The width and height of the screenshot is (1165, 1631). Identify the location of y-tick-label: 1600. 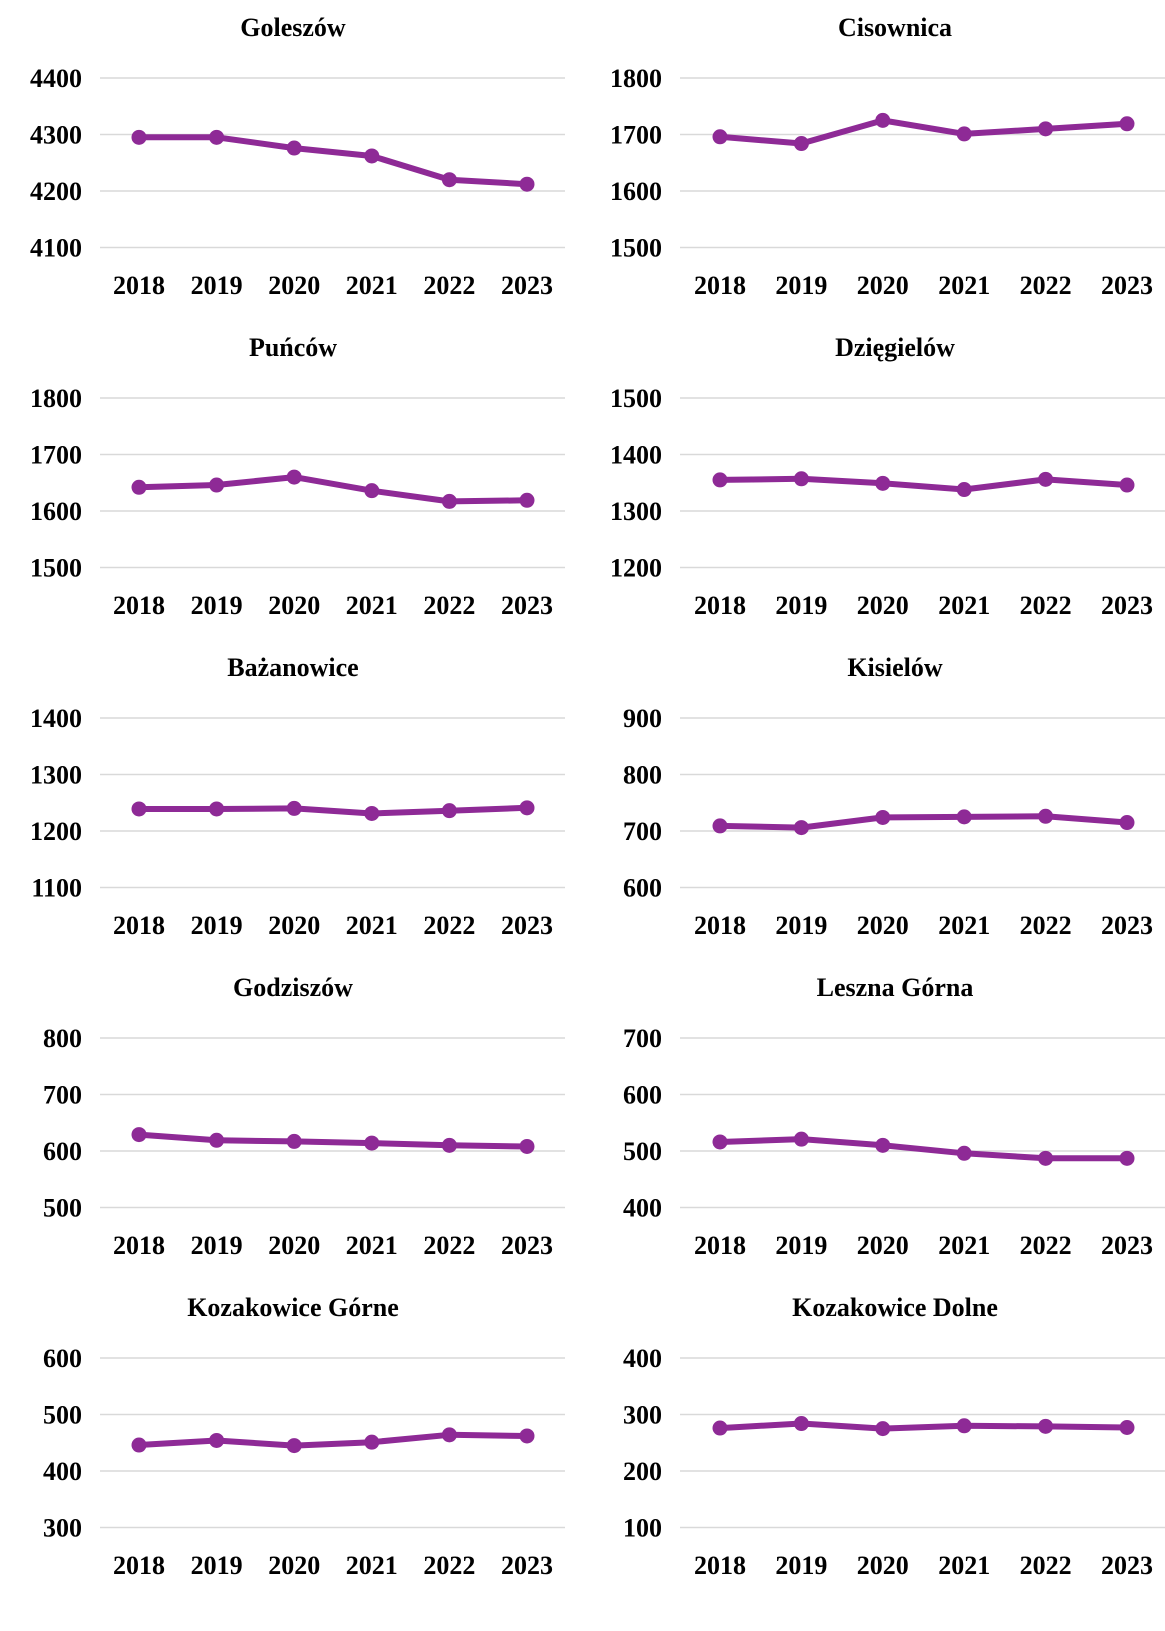
(636, 191).